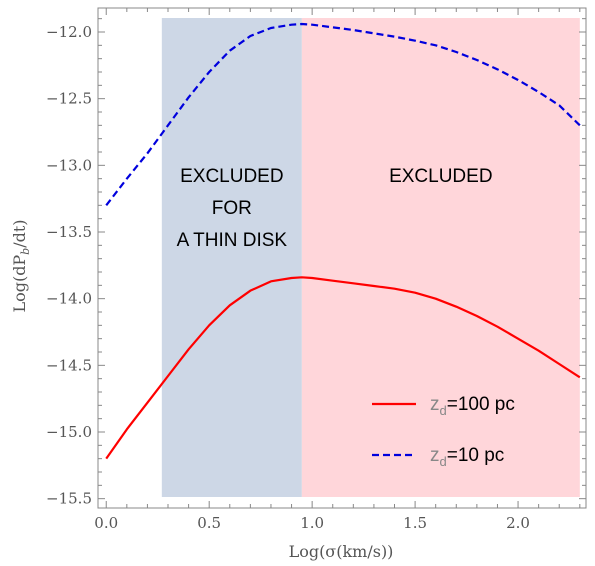  Describe the element at coordinates (312, 523) in the screenshot. I see `x-tick-label: 1.0` at that location.